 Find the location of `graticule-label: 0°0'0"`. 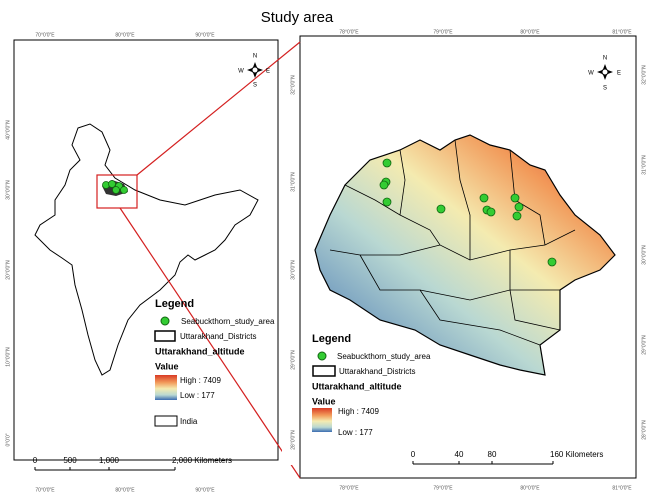

graticule-label: 0°0'0" is located at coordinates (8, 439).